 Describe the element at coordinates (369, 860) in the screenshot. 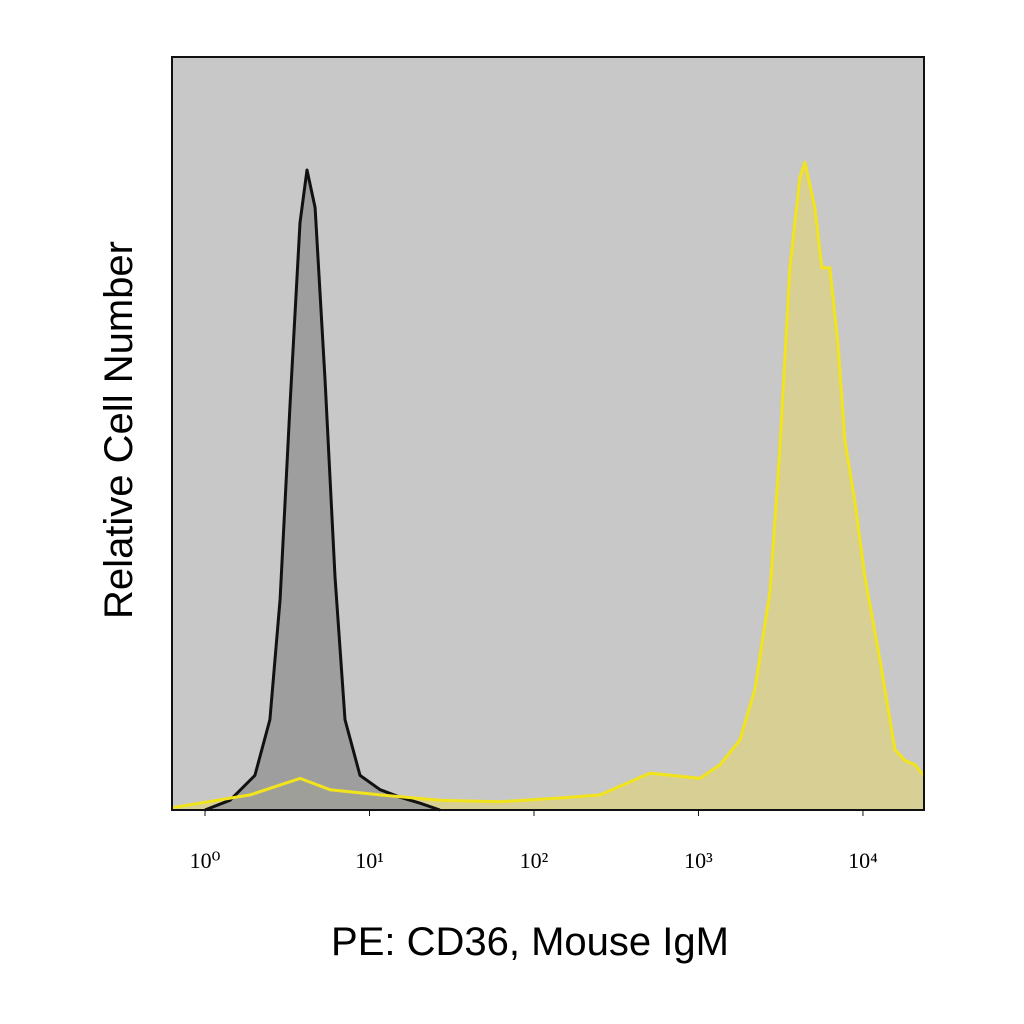

I see `x-tick-label: 10¹` at that location.